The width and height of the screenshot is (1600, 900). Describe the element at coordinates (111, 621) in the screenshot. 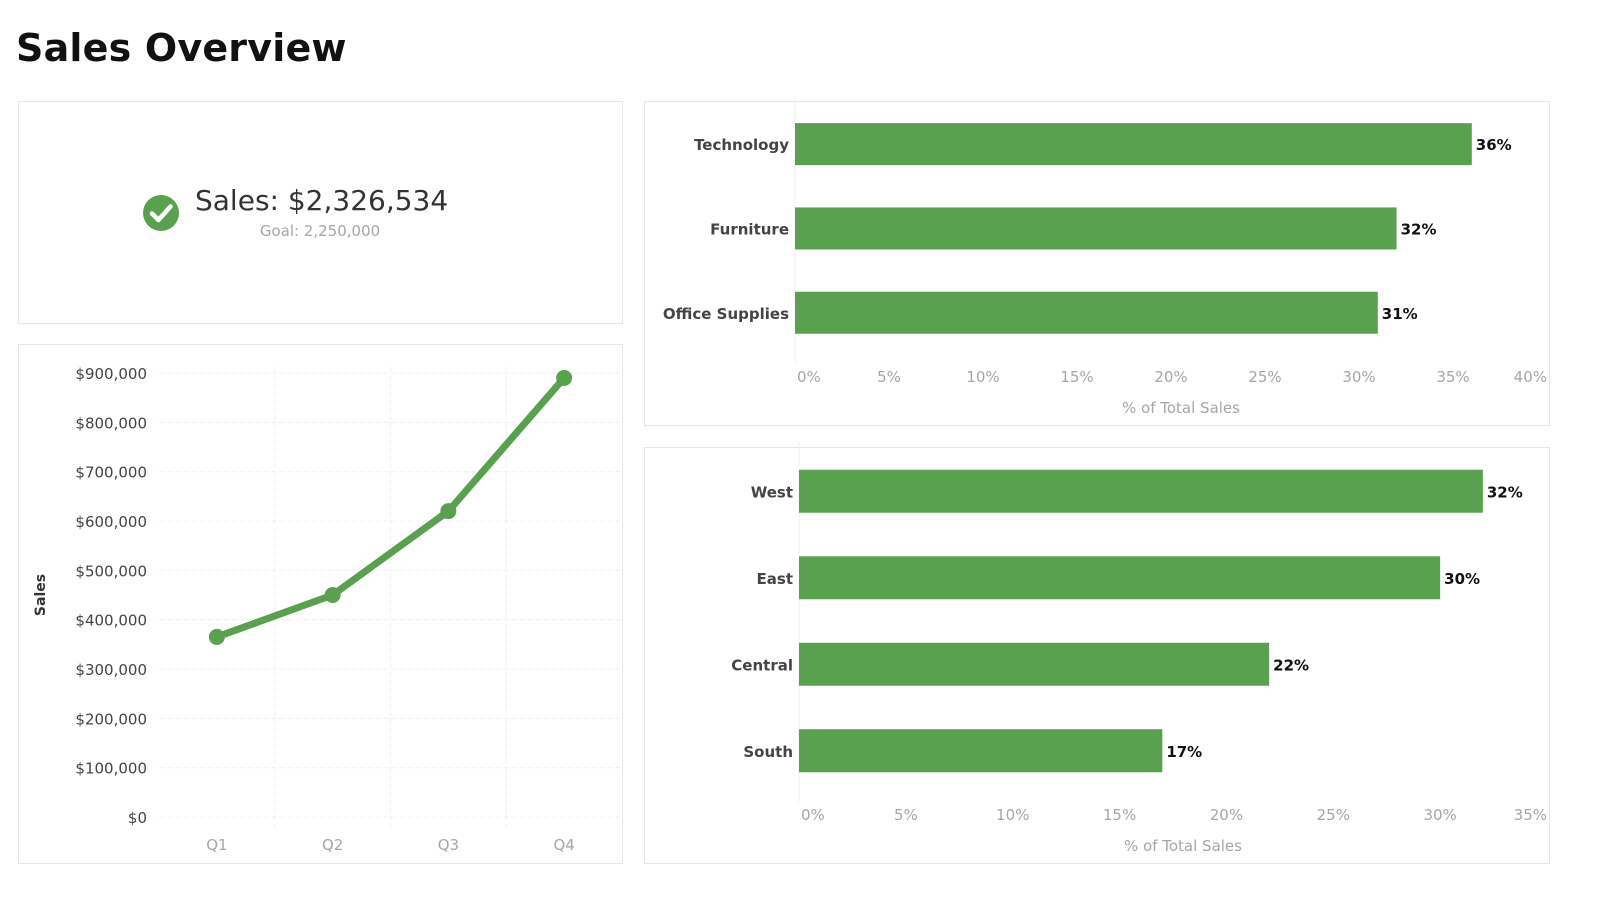

I see `y-tick-label: $400,000` at that location.